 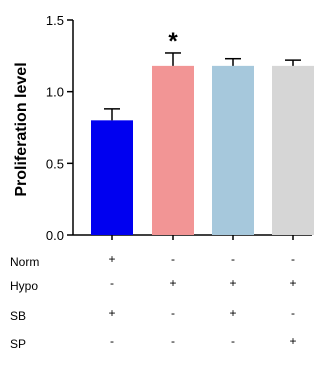 I want to click on condition-name: Norm, so click(x=25, y=262).